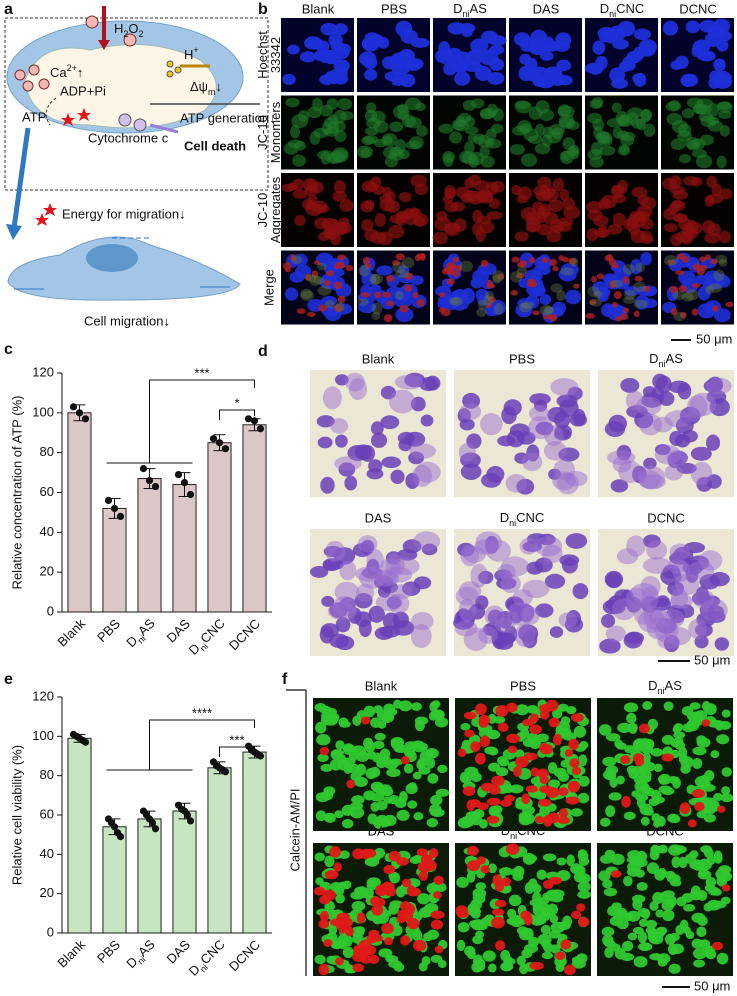 The width and height of the screenshot is (737, 996). What do you see at coordinates (228, 117) in the screenshot?
I see `label: ATP generation↓` at bounding box center [228, 117].